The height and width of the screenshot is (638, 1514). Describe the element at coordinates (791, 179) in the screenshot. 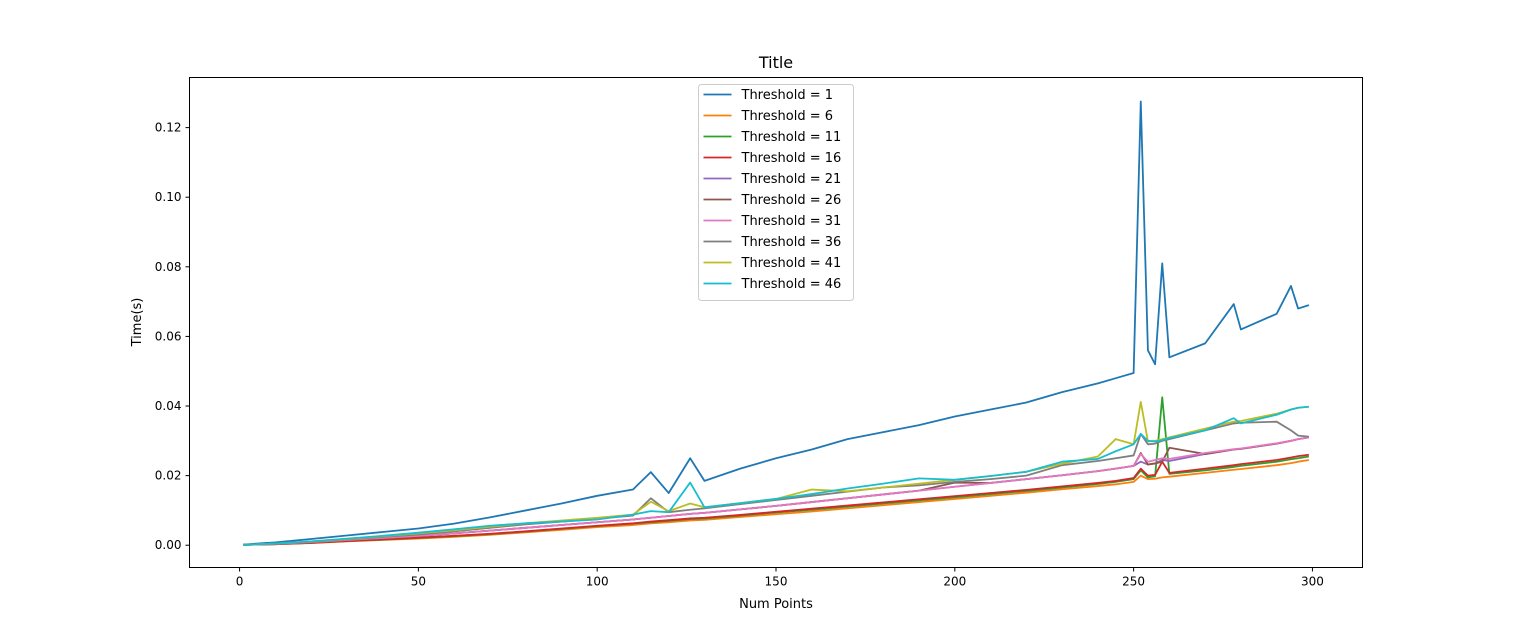

I see `legend-label-4: Threshold = 21` at that location.